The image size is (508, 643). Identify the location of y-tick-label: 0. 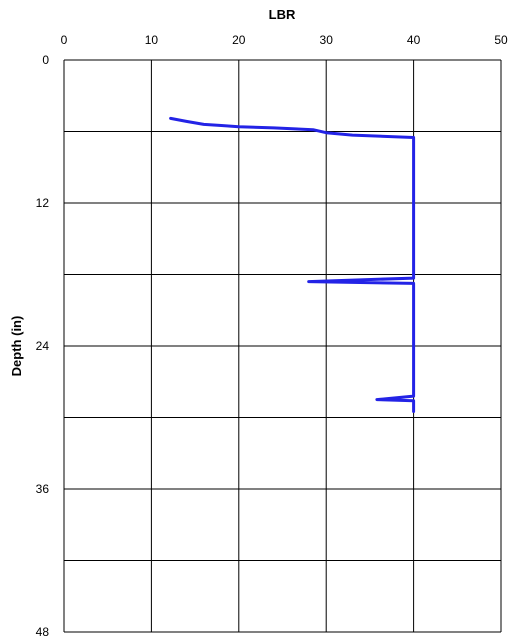
(45, 60).